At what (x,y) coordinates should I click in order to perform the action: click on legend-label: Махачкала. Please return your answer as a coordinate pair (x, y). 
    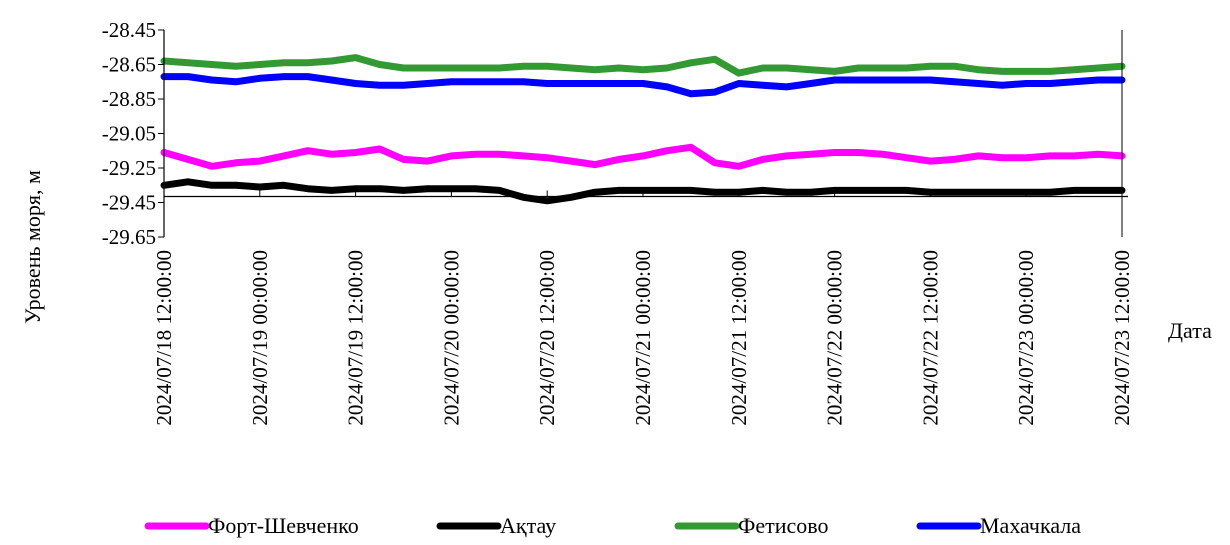
    Looking at the image, I should click on (1030, 525).